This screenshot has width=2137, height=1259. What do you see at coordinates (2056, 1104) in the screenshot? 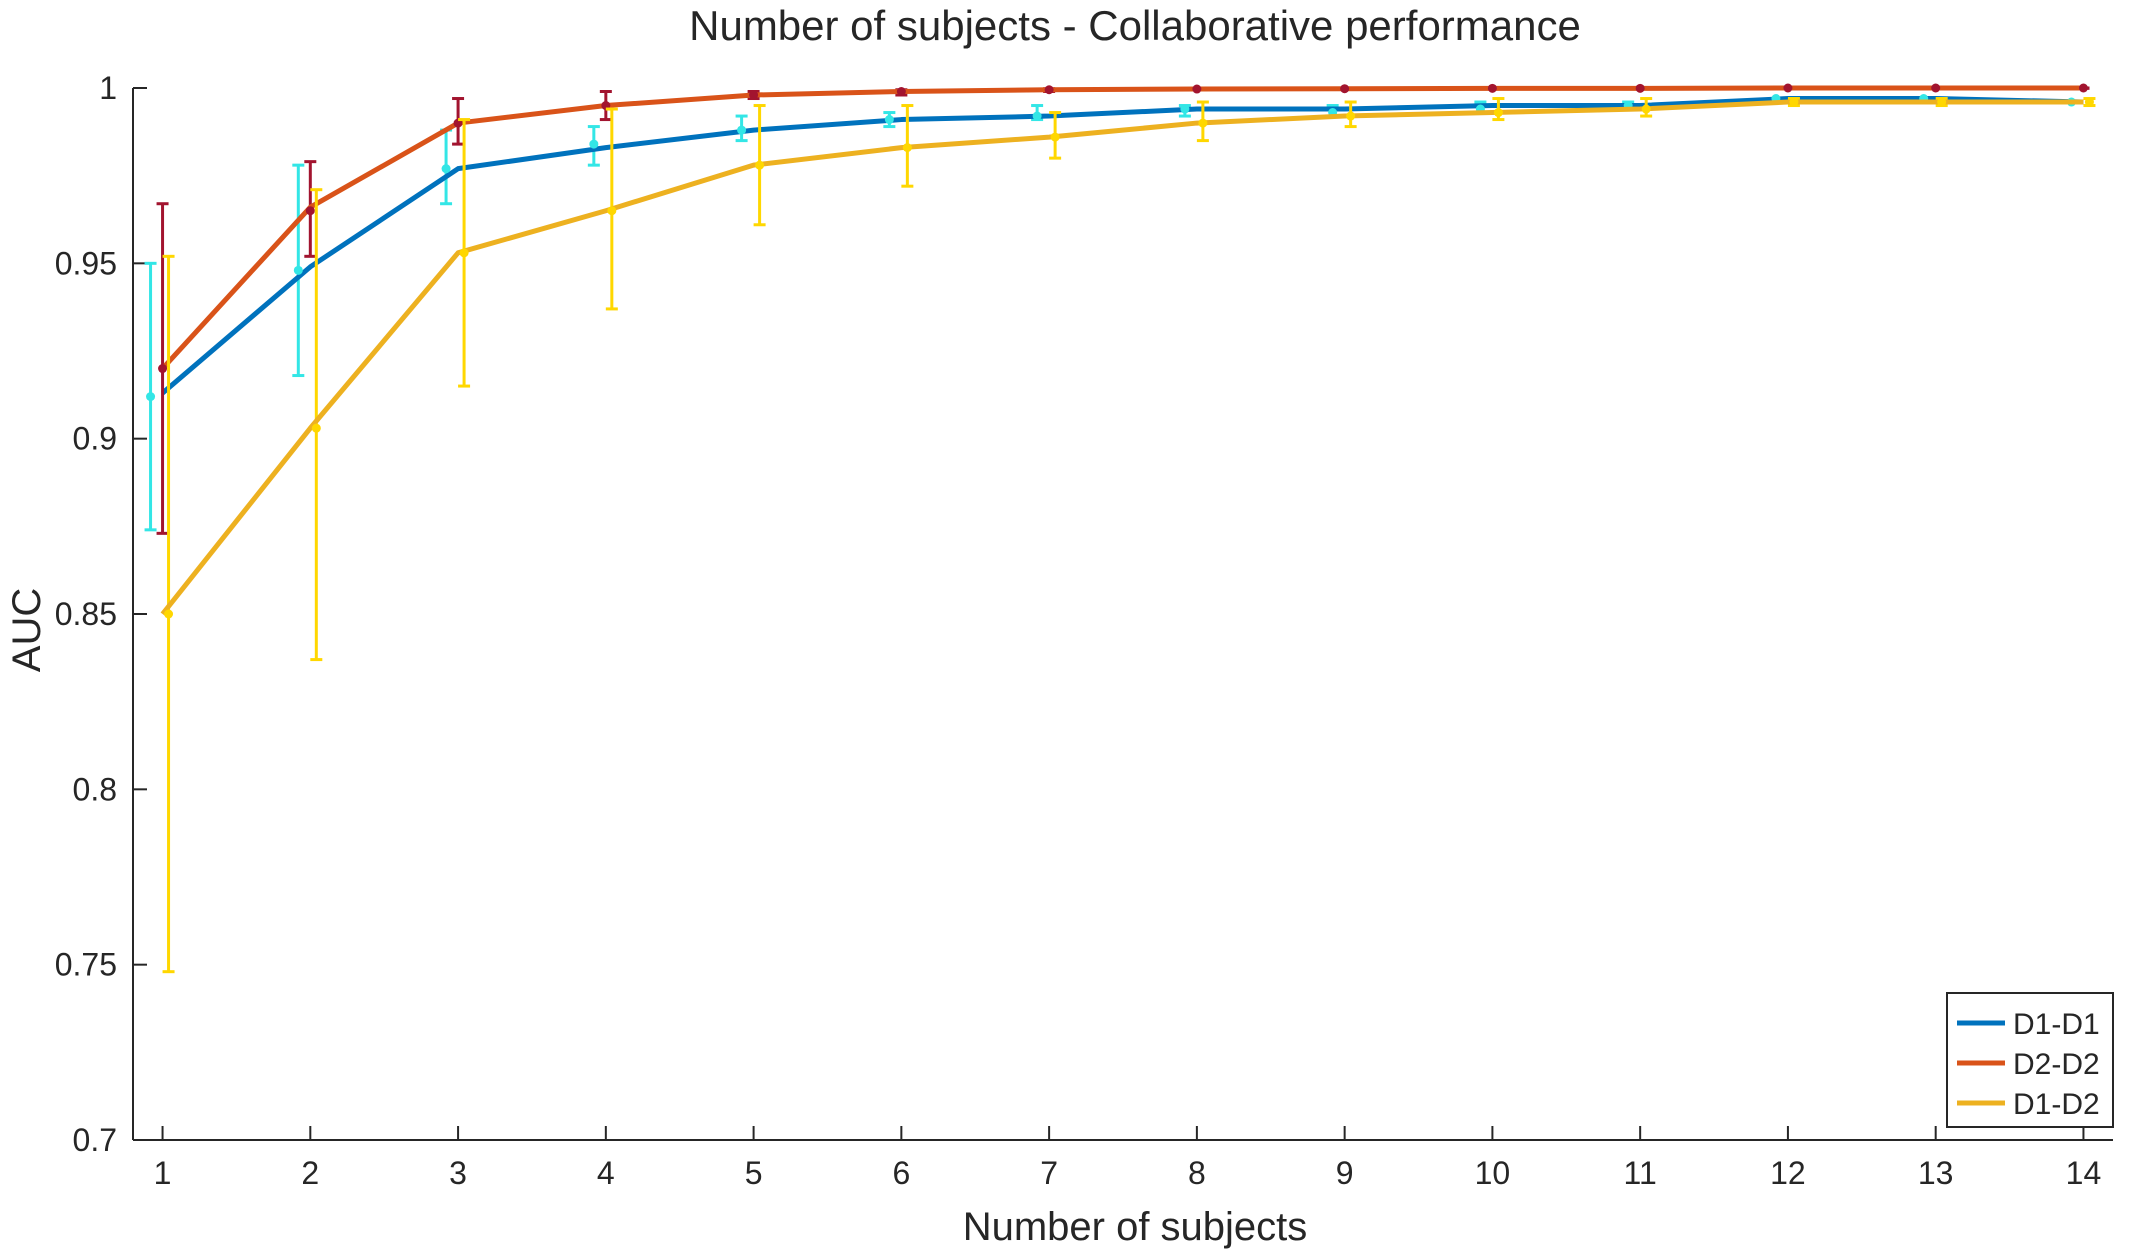
I see `legend-label: D1-D2` at bounding box center [2056, 1104].